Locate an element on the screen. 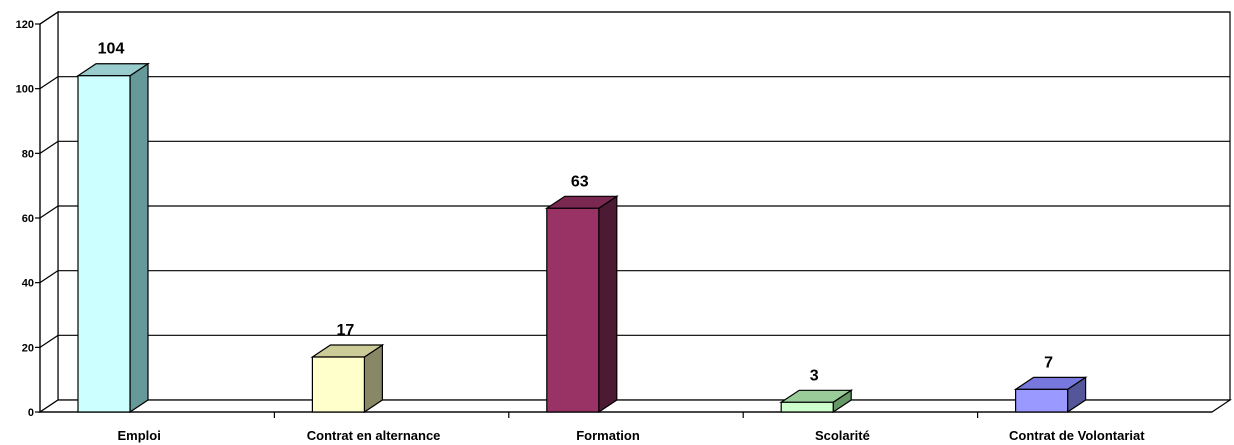 The height and width of the screenshot is (445, 1234). data-label: 7 is located at coordinates (1048, 362).